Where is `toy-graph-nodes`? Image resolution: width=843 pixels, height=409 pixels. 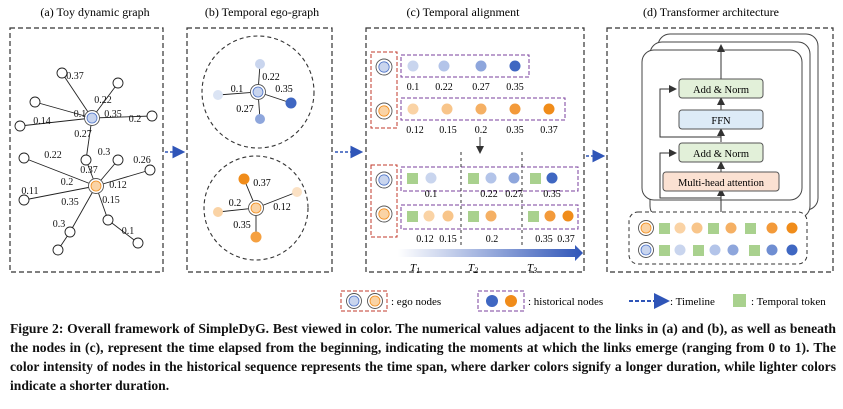
toy-graph-nodes is located at coordinates (86, 161).